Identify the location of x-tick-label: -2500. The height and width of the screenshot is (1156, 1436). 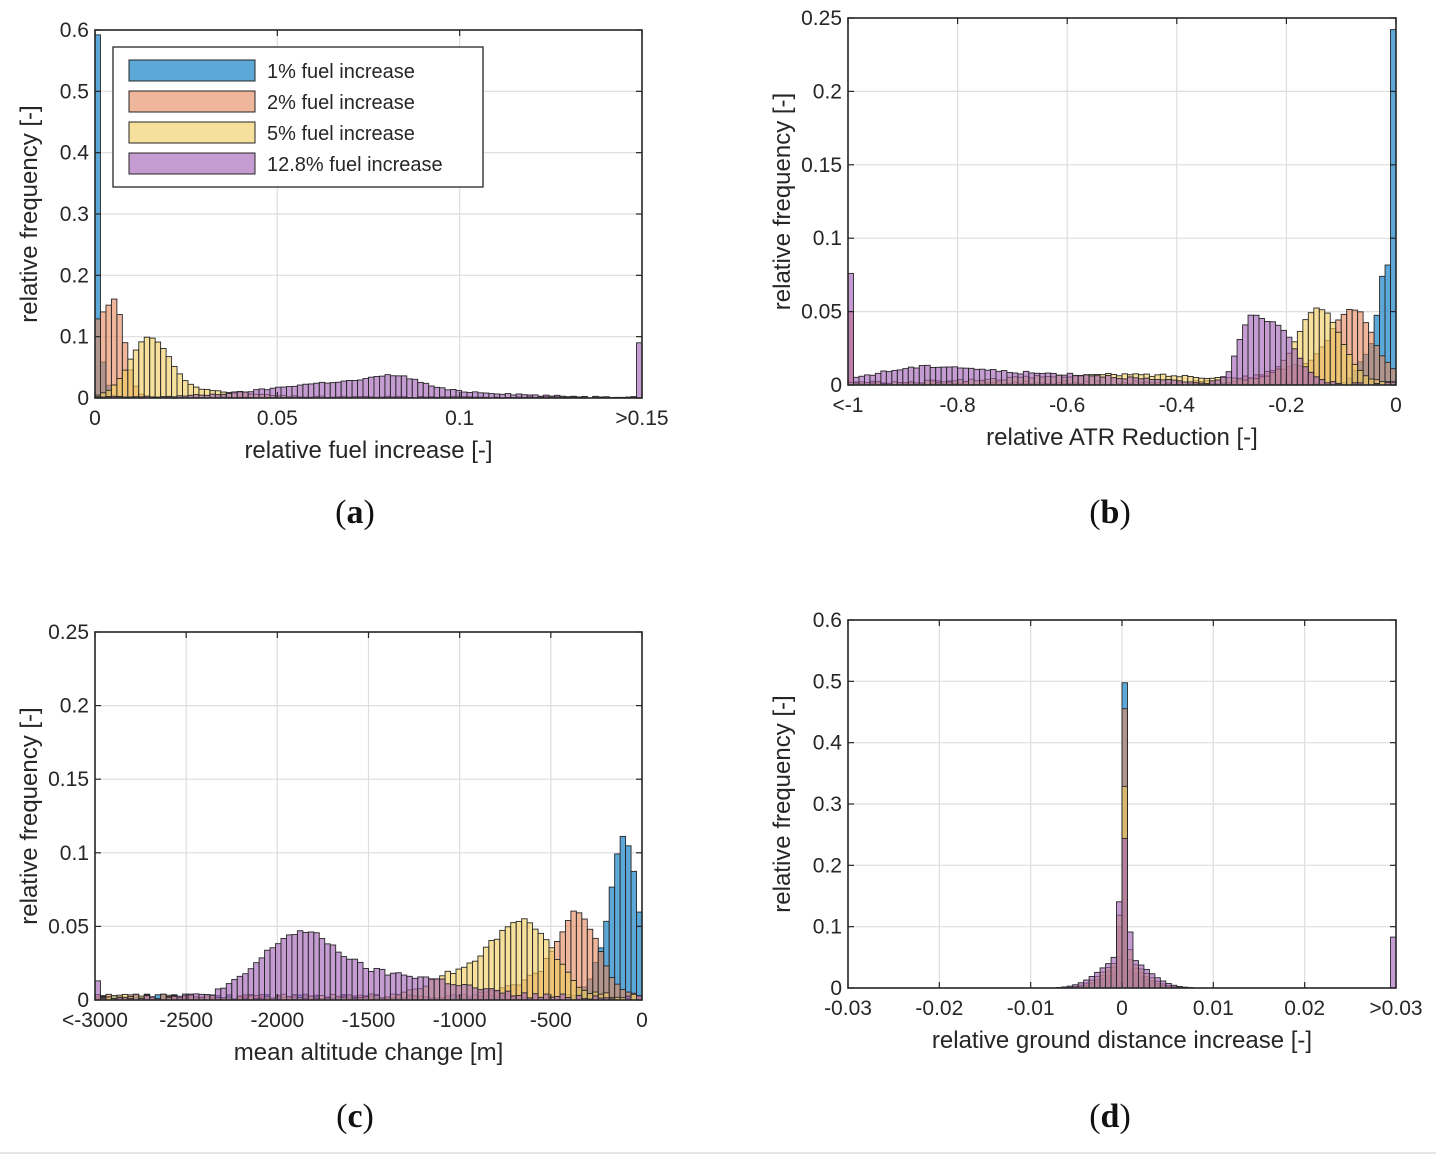
(186, 1020).